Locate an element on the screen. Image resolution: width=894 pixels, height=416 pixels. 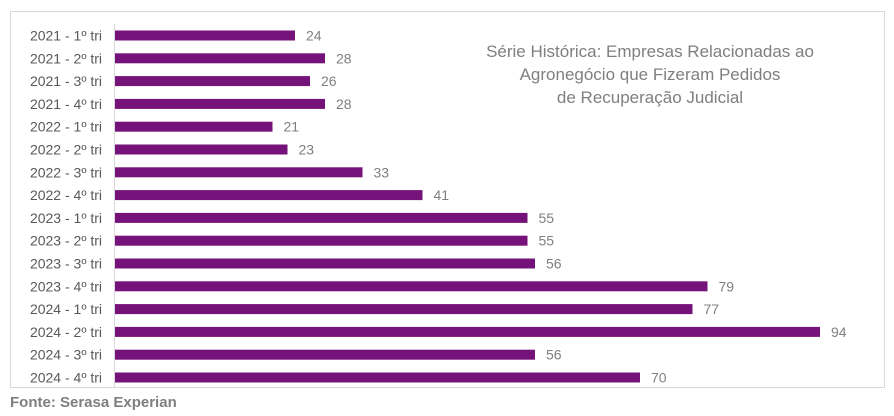
category-label: 2023 - 4º tri is located at coordinates (66, 286).